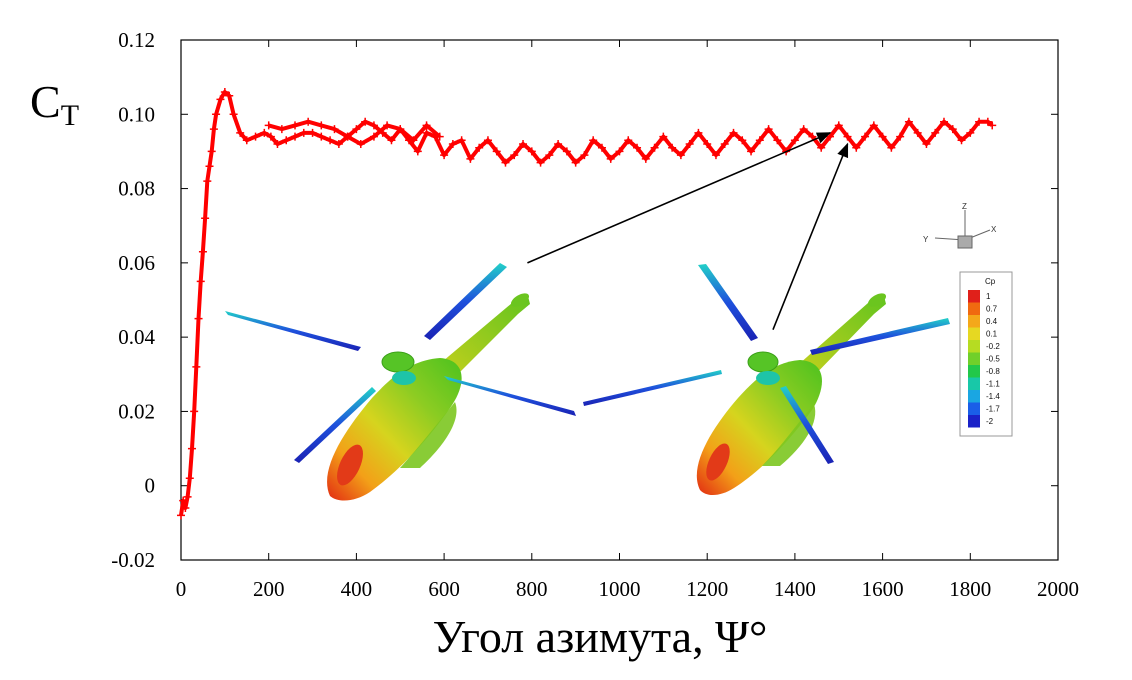 The width and height of the screenshot is (1132, 680). Describe the element at coordinates (993, 396) in the screenshot. I see `colorbar-level-label: -1.4` at that location.